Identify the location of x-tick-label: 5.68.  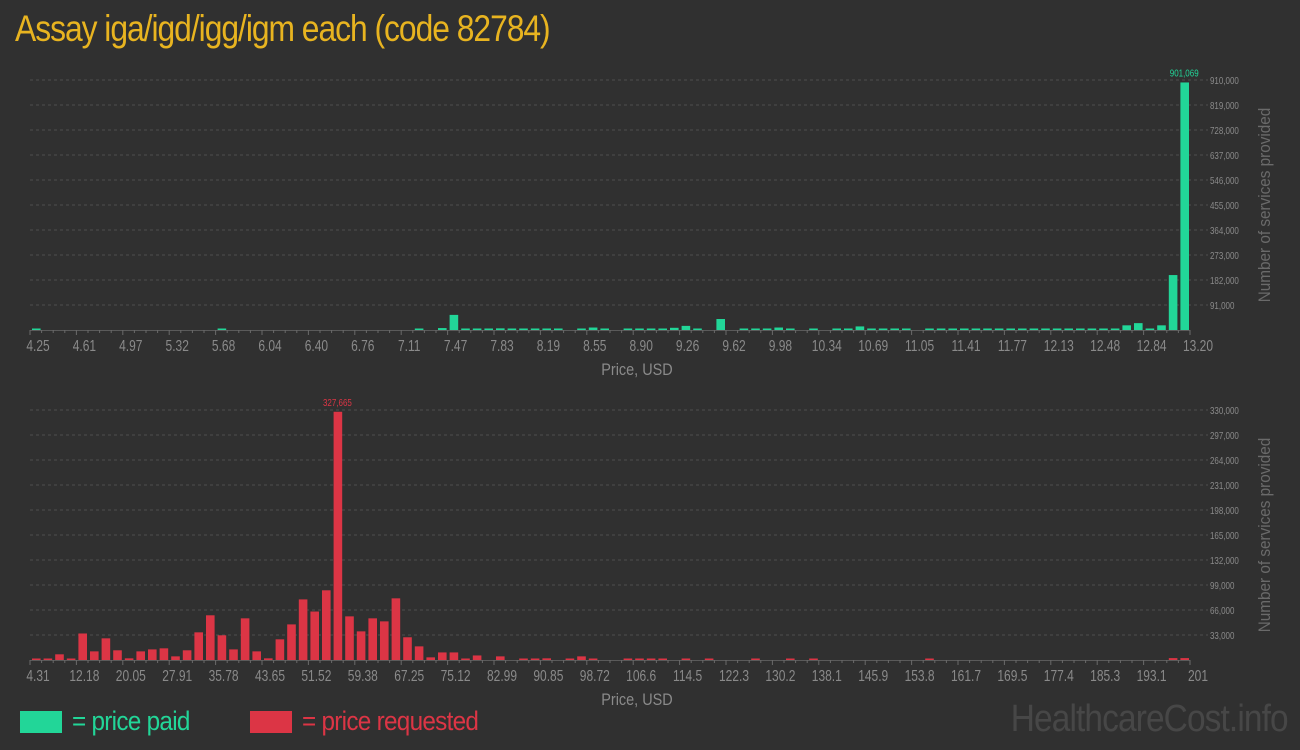
(223, 345).